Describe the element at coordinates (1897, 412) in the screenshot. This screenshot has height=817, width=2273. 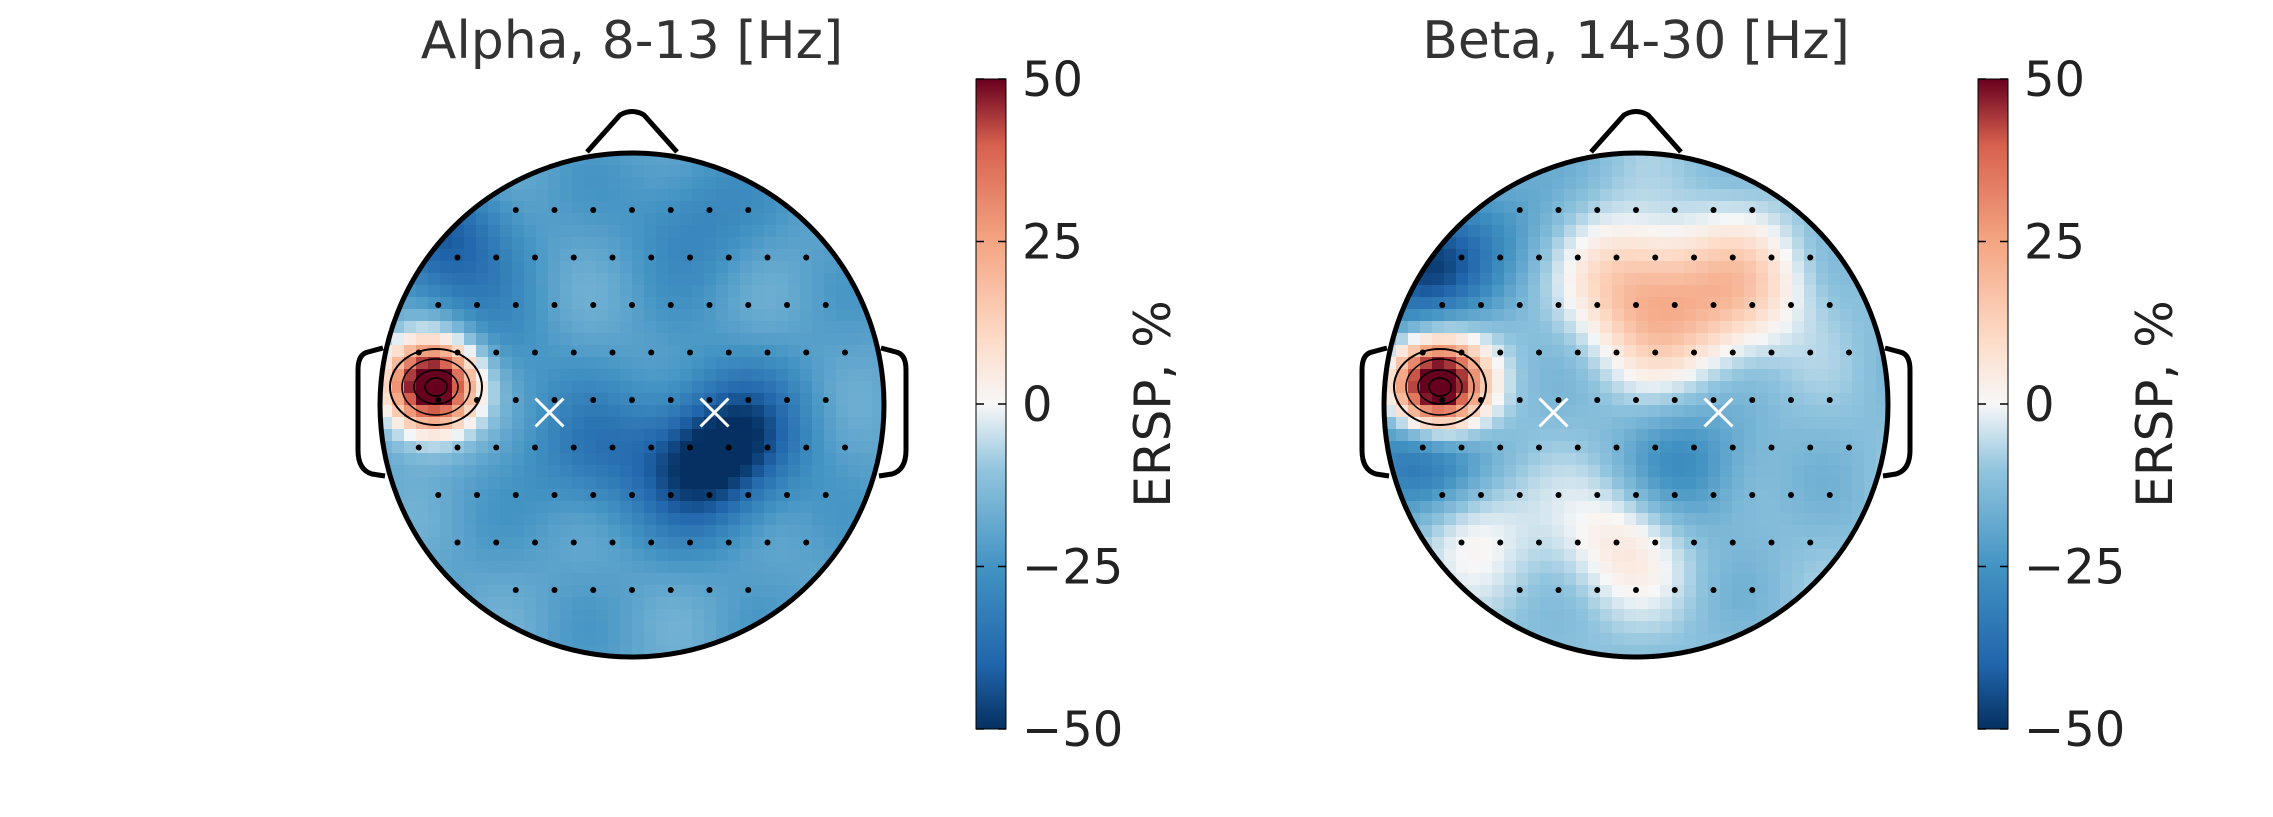
I see `right-ear-beta` at that location.